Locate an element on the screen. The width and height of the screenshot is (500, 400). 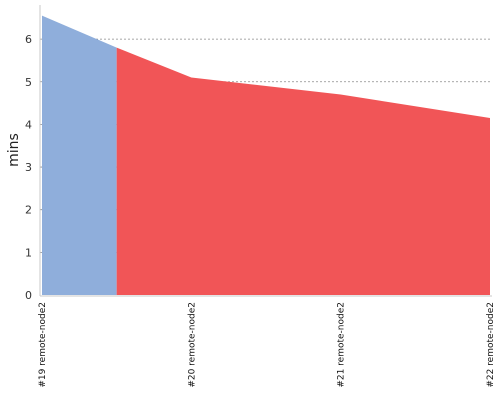
y-tick-label: 3 is located at coordinates (28, 167).